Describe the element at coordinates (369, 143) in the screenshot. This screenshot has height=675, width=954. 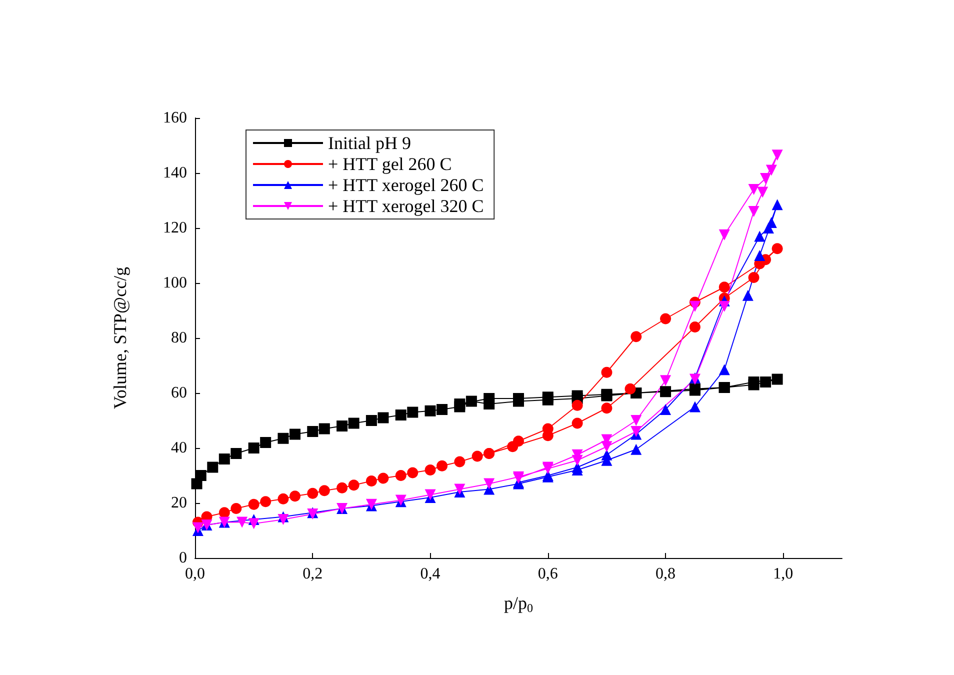
I see `legend-label: Initial pH 9` at that location.